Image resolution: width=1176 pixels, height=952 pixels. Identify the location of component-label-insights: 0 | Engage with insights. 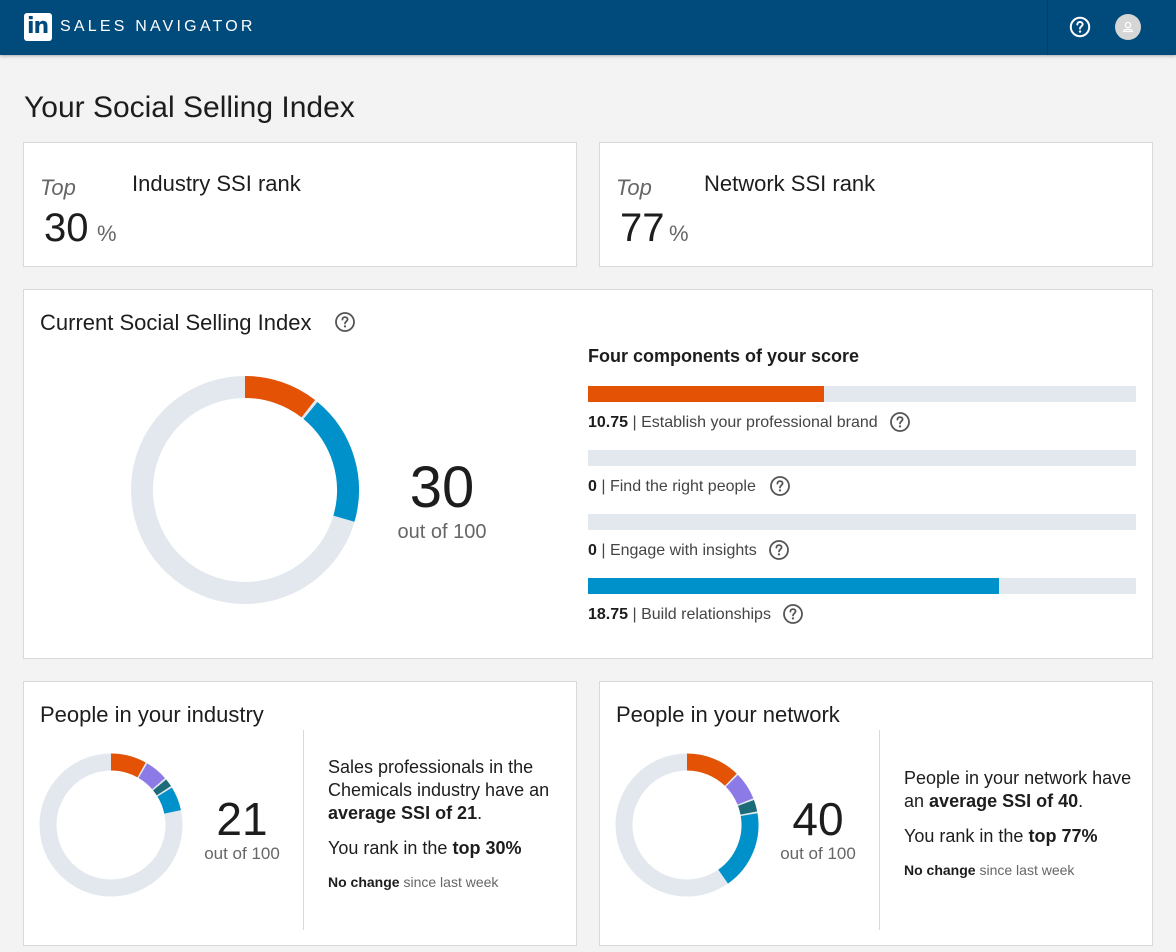
(672, 551).